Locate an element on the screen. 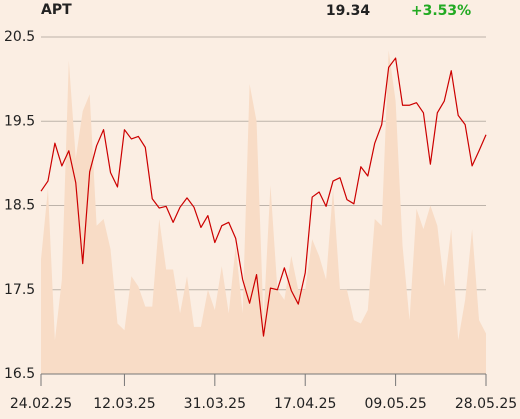  x-tick-label: 28.05.25 is located at coordinates (486, 404).